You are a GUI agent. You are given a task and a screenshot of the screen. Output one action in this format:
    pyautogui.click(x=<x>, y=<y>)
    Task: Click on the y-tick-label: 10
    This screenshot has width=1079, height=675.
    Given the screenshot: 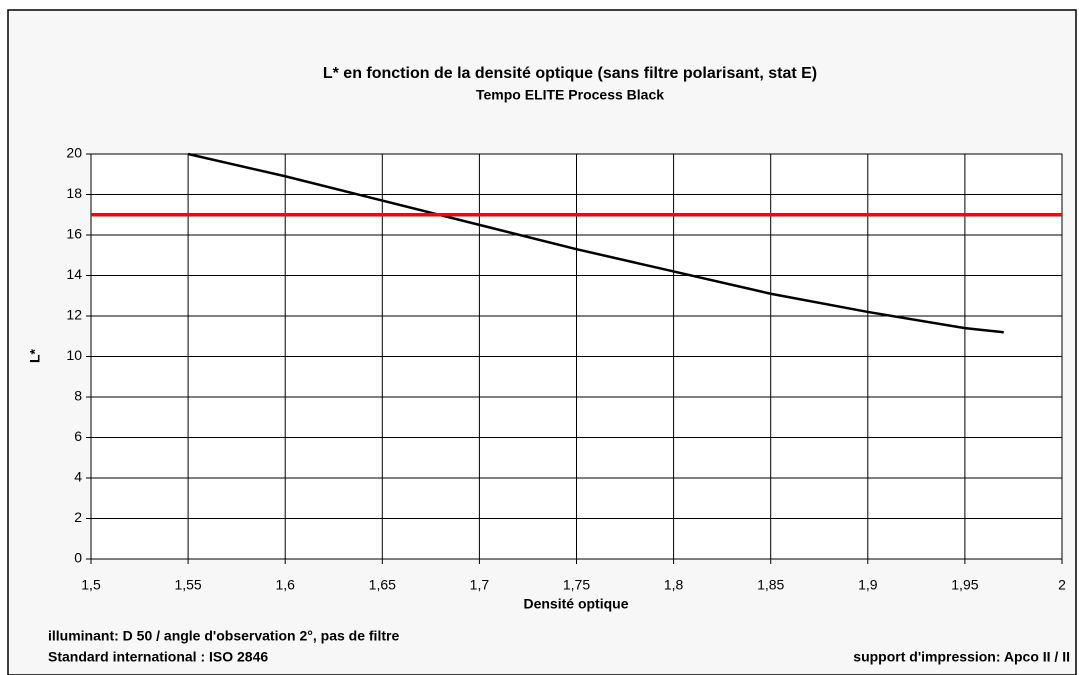 What is the action you would take?
    pyautogui.click(x=74, y=355)
    